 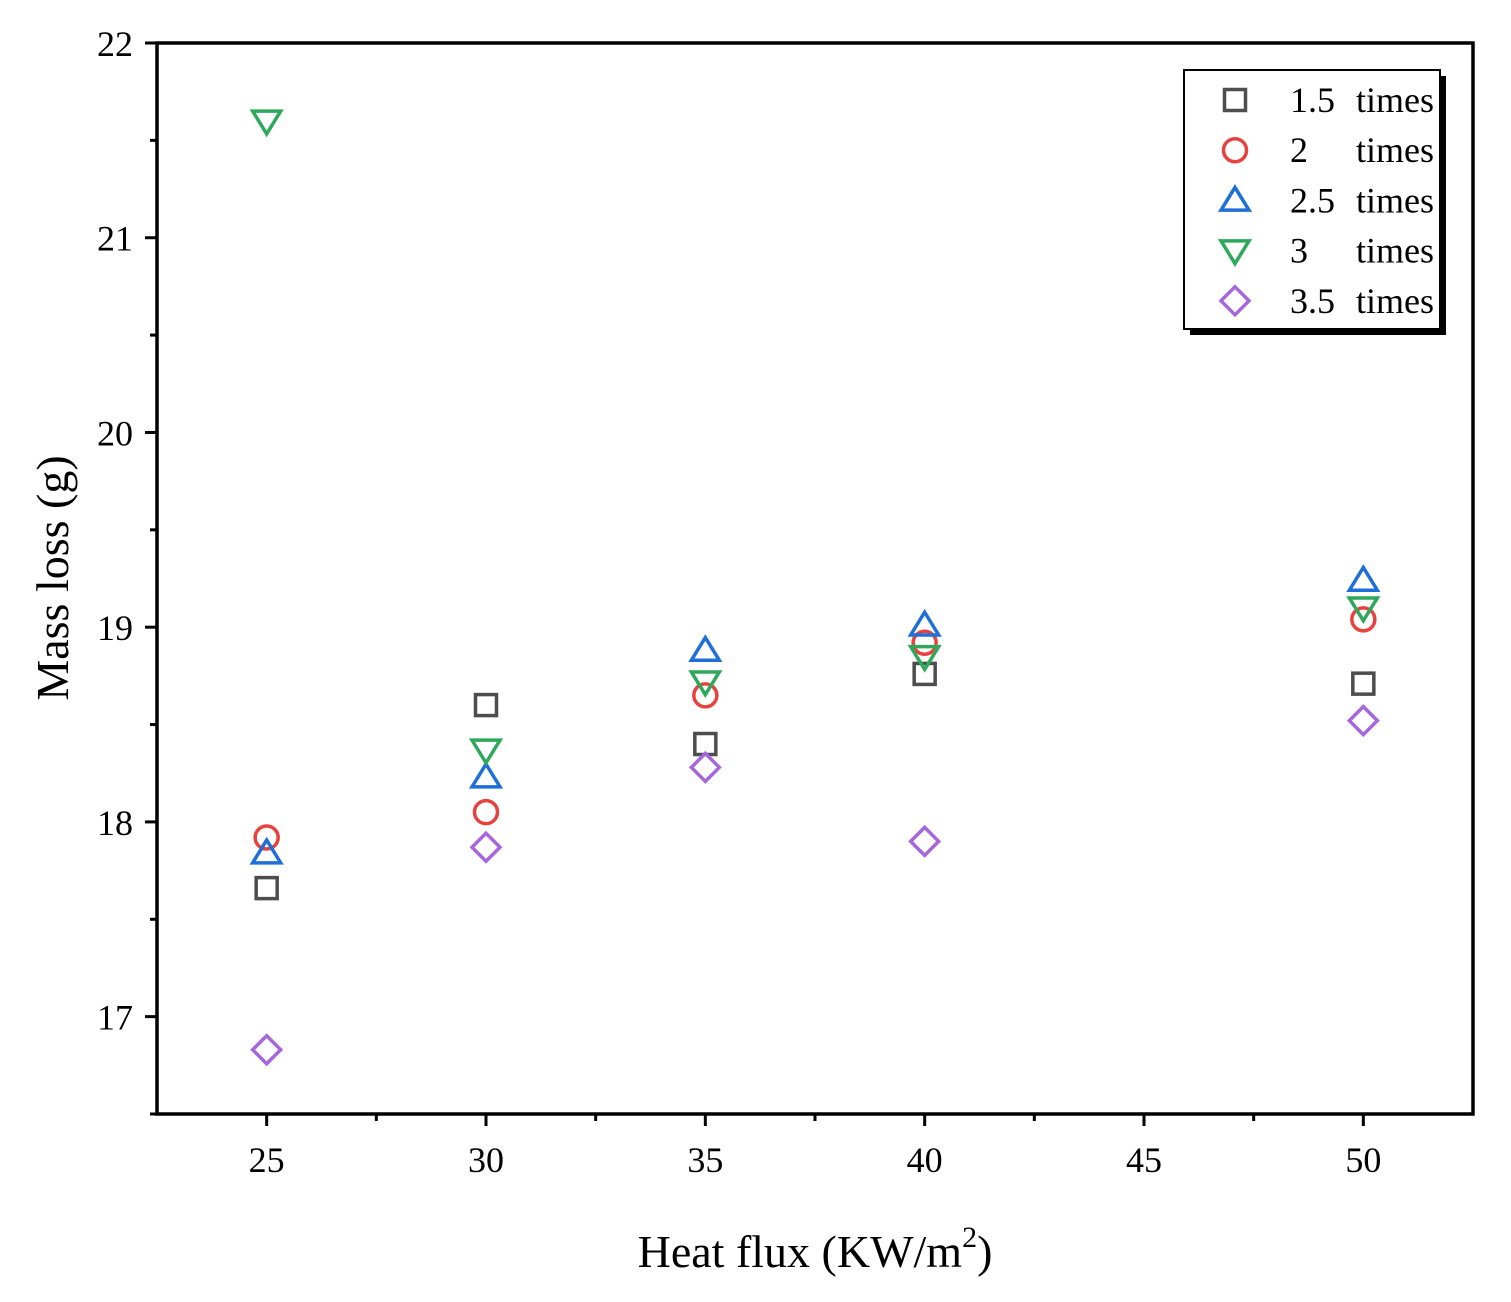 I want to click on series-2-times, so click(x=815, y=728).